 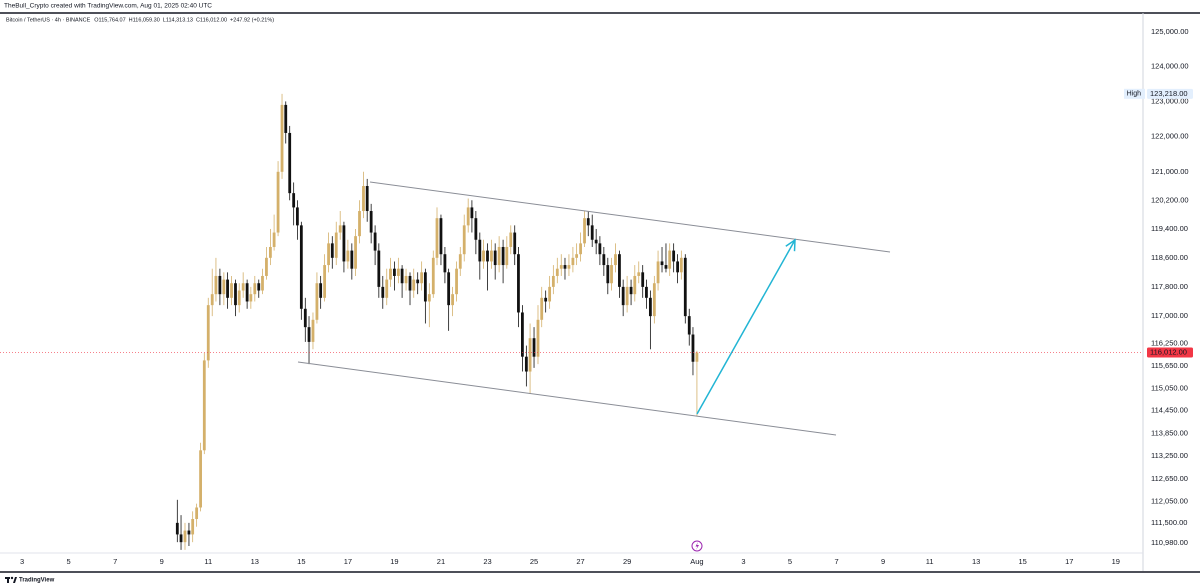 I want to click on x-tick-label: 29, so click(x=627, y=561).